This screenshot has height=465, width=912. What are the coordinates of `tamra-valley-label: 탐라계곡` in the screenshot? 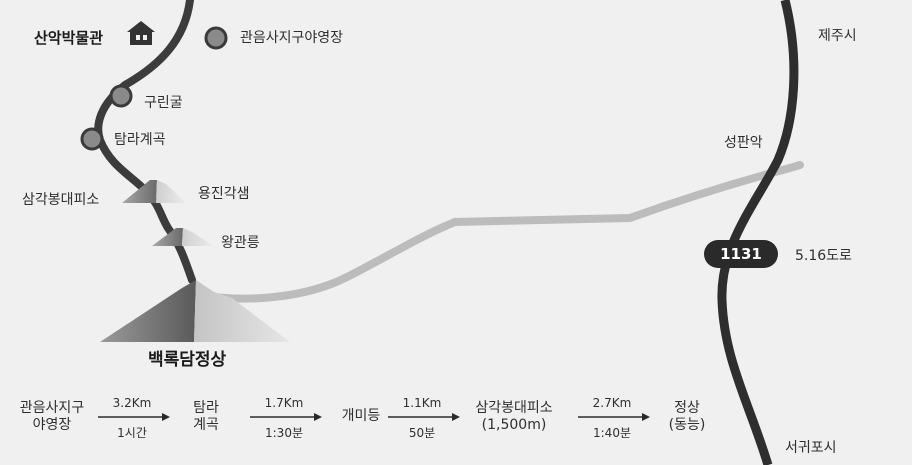 It's located at (140, 140).